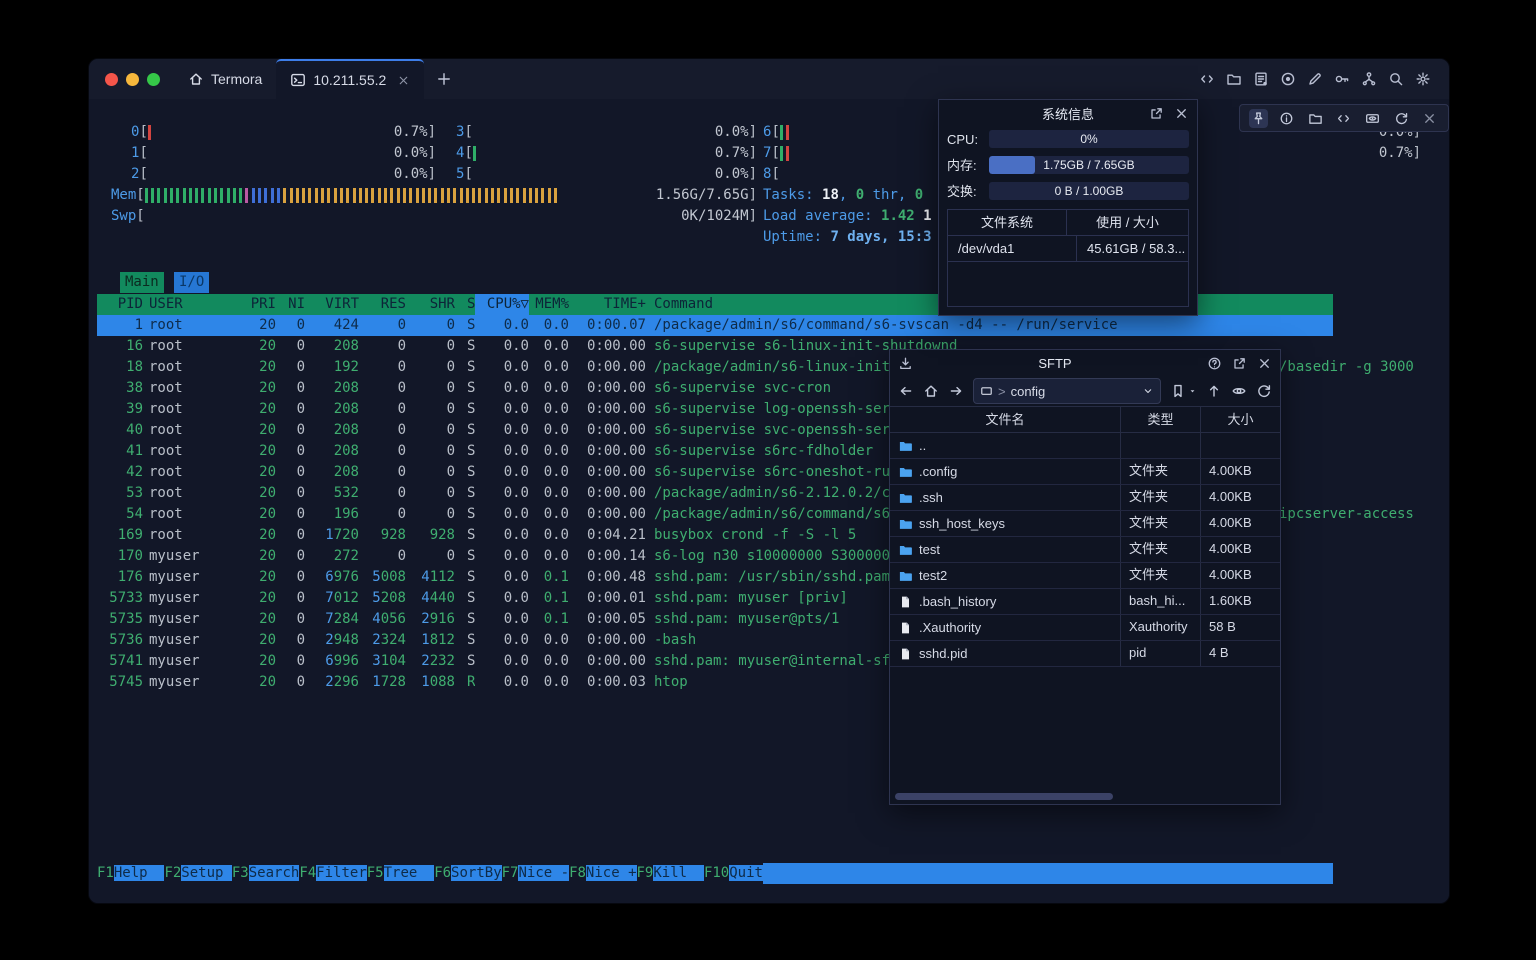 The image size is (1536, 960). I want to click on horizontal-scrollbar-thumb, so click(1004, 796).